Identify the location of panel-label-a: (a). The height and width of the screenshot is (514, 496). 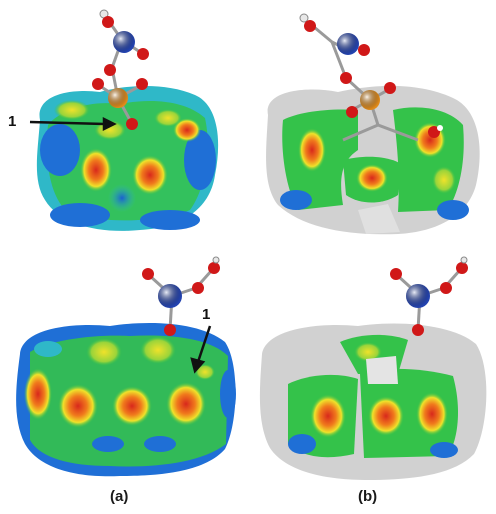
(119, 496).